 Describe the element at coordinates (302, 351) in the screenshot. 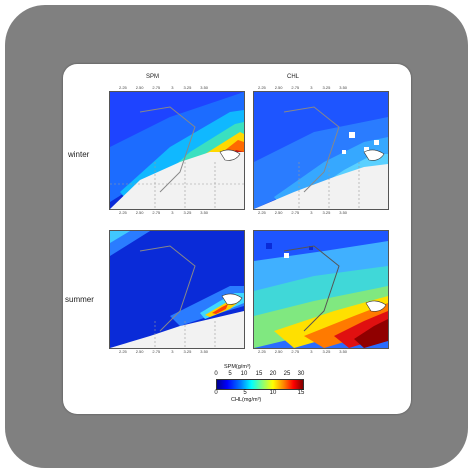

I see `bottom-ticks-right-summer: 2.25 2.50 2.75 3 3.25 3.50` at that location.